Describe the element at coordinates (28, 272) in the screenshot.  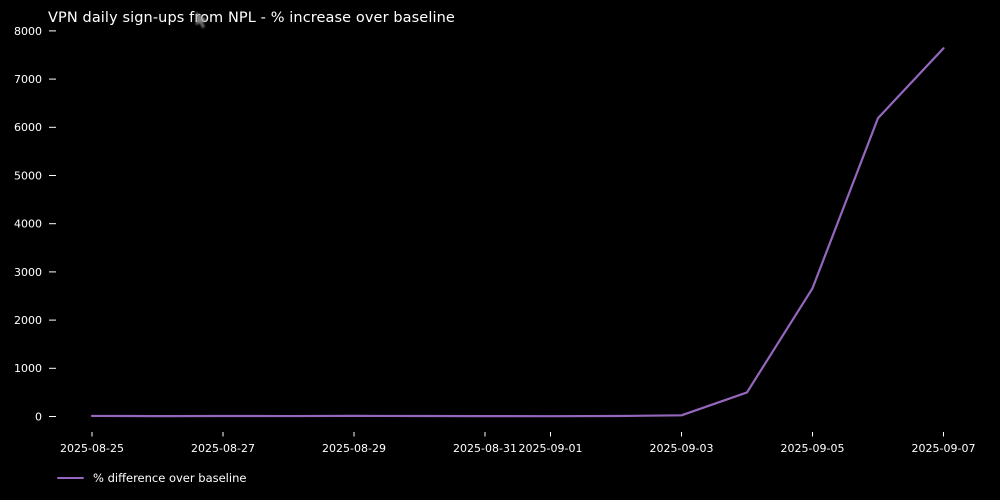
I see `y-tick-label: 3000` at that location.